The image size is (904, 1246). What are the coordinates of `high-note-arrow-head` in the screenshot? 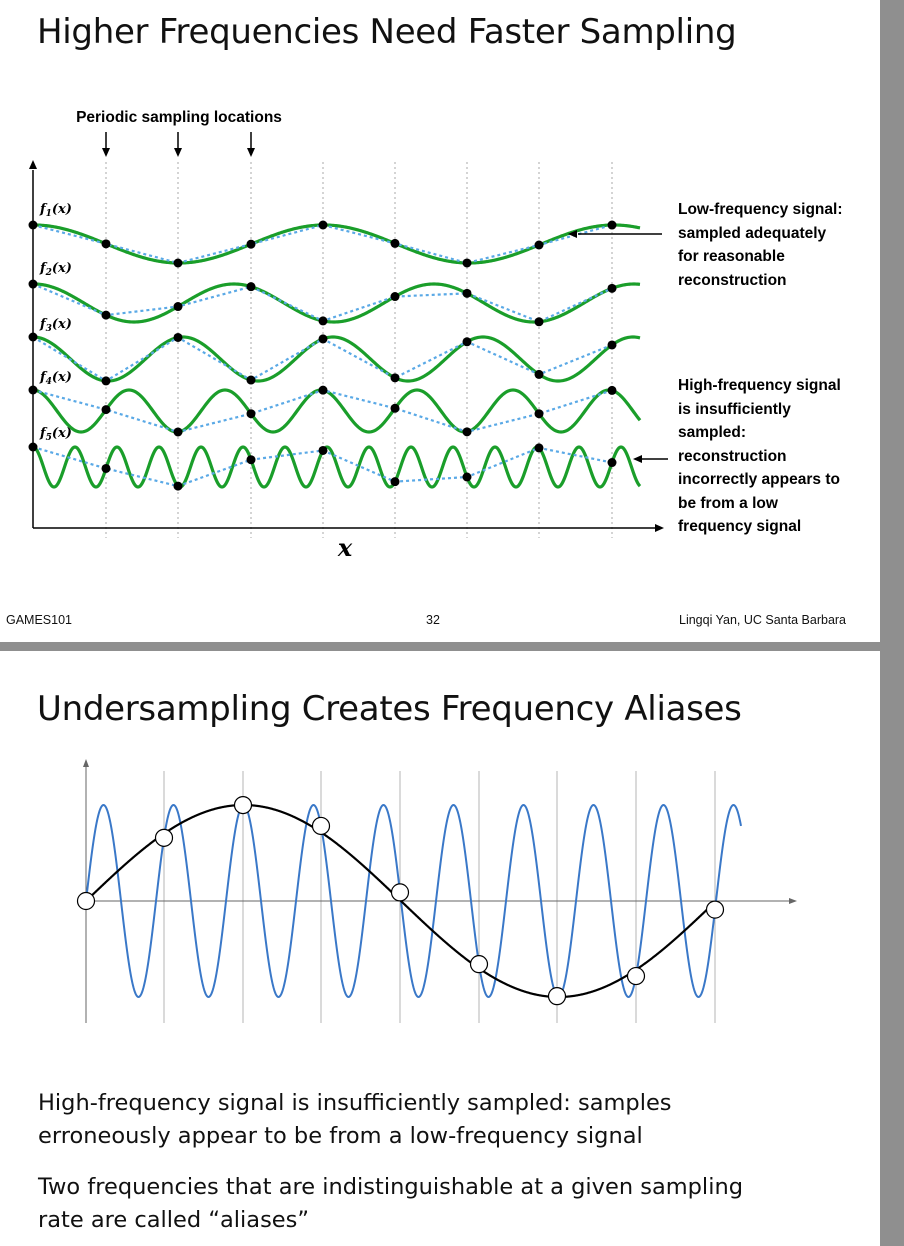 It's located at (637, 459).